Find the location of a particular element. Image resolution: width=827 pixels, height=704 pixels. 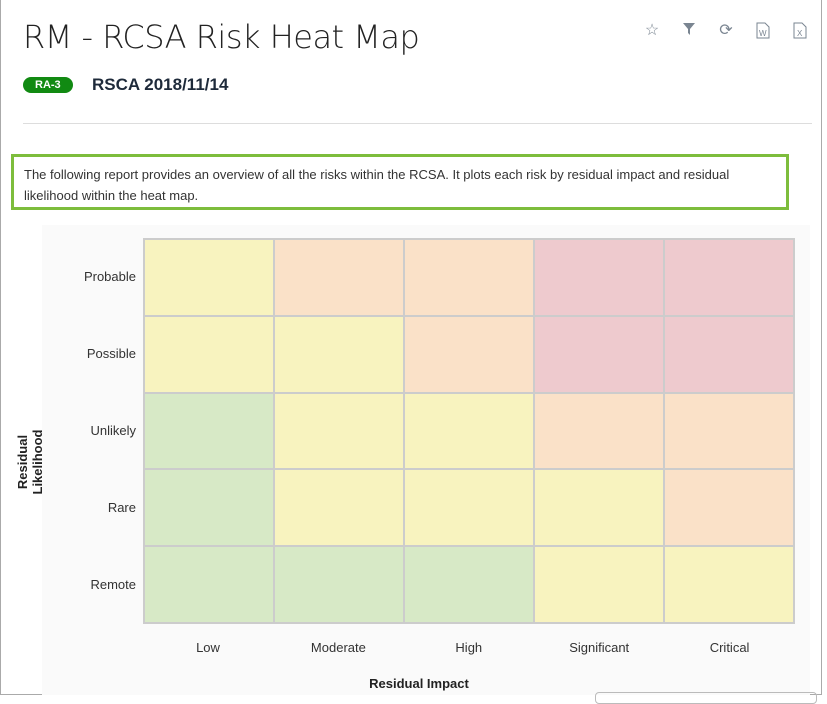

y-axis-title: Residual Likelihood is located at coordinates (30, 462).